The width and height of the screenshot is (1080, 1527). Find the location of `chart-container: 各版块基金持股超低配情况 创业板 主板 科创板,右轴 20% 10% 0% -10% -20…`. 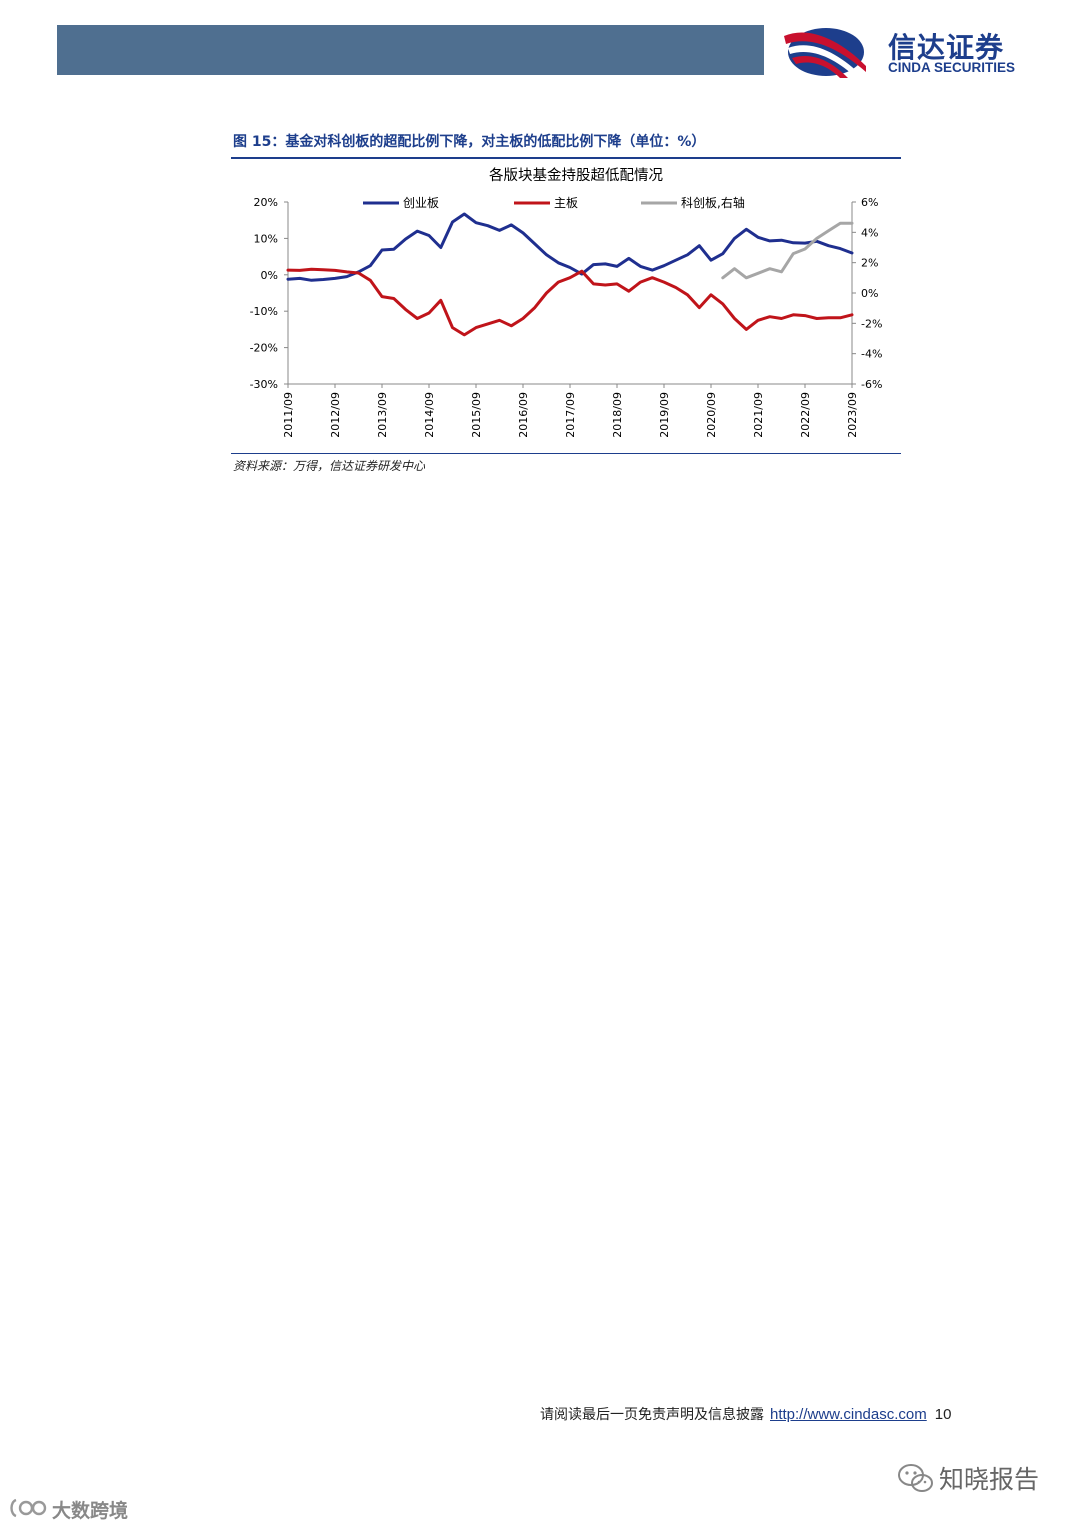

chart-container: 各版块基金持股超低配情况 创业板 主板 科创板,右轴 20% 10% 0% -10% -20… is located at coordinates (566, 306).